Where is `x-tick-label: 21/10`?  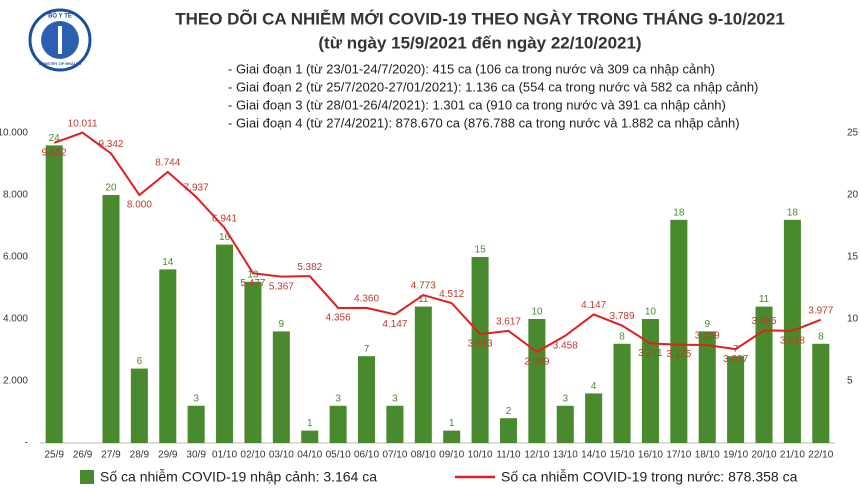
x-tick-label: 21/10 is located at coordinates (792, 455).